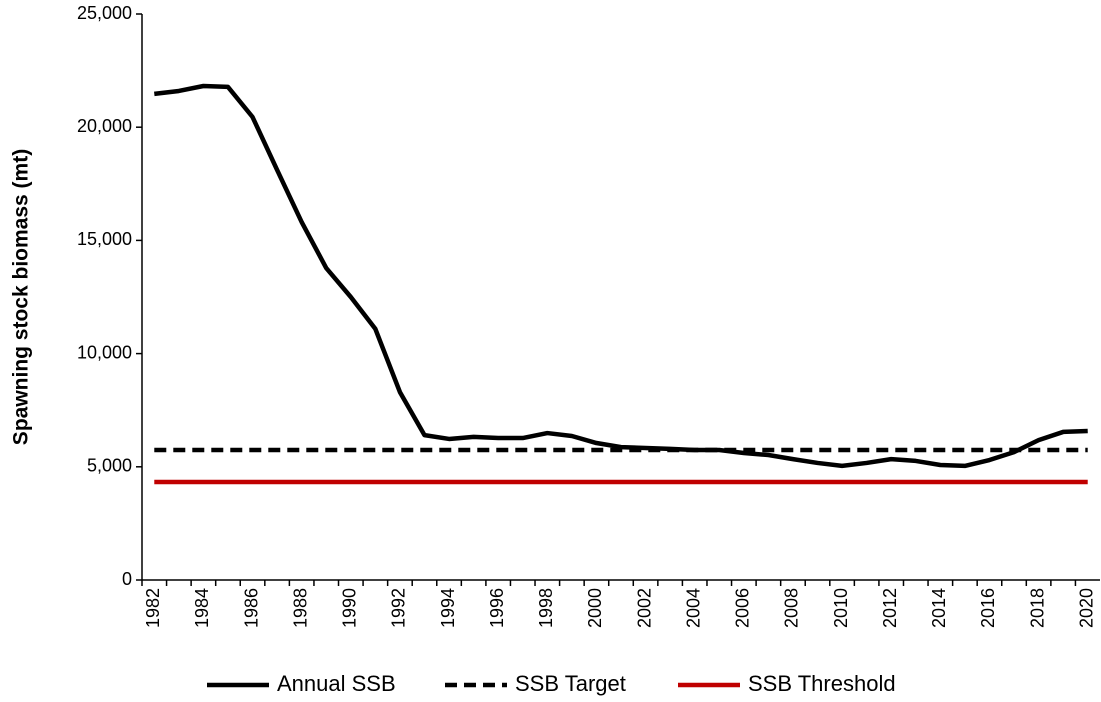 The height and width of the screenshot is (702, 1101). What do you see at coordinates (104, 13) in the screenshot?
I see `y-tick-label: 25,000` at bounding box center [104, 13].